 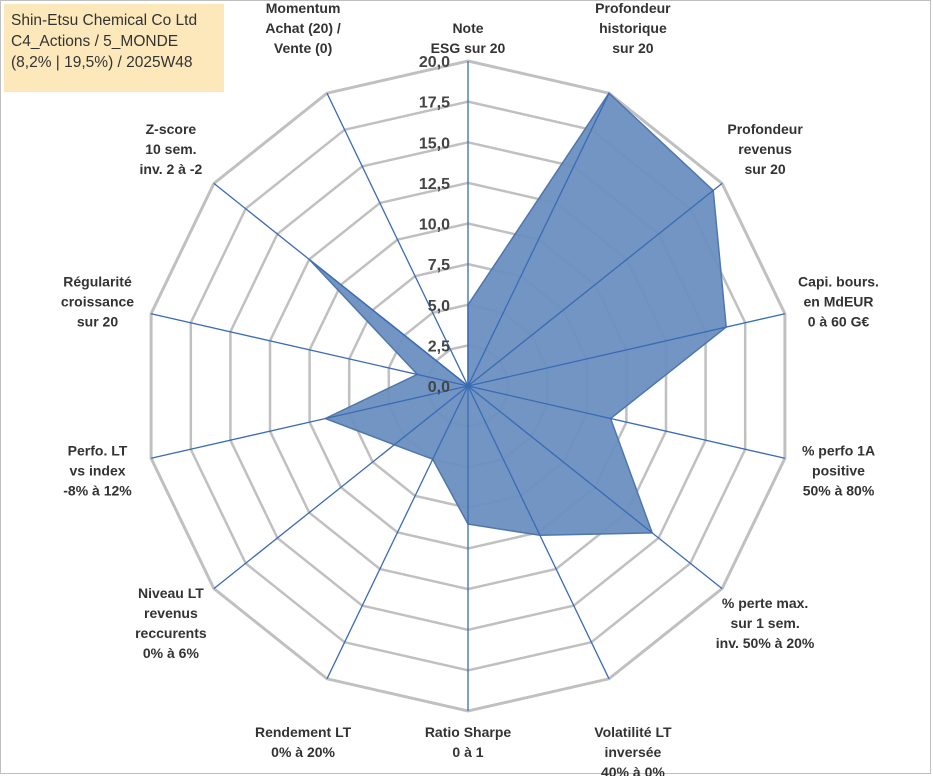 What do you see at coordinates (171, 623) in the screenshot?
I see `axis-label-10: Niveau LT revenus reccurents 0% à 6%` at bounding box center [171, 623].